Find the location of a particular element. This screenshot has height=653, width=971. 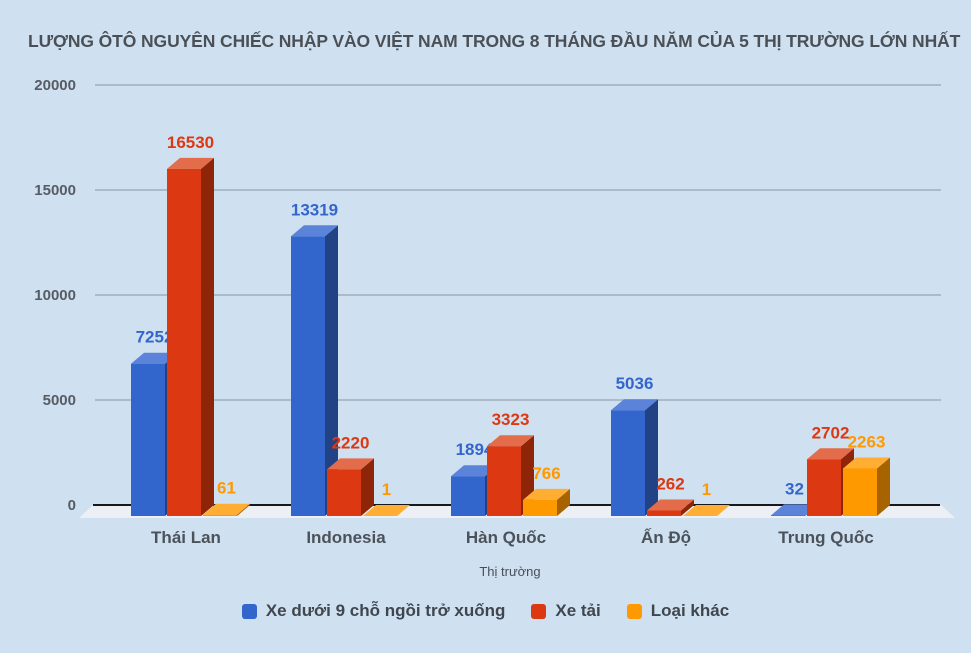

y-tick-label: 0 is located at coordinates (72, 505).